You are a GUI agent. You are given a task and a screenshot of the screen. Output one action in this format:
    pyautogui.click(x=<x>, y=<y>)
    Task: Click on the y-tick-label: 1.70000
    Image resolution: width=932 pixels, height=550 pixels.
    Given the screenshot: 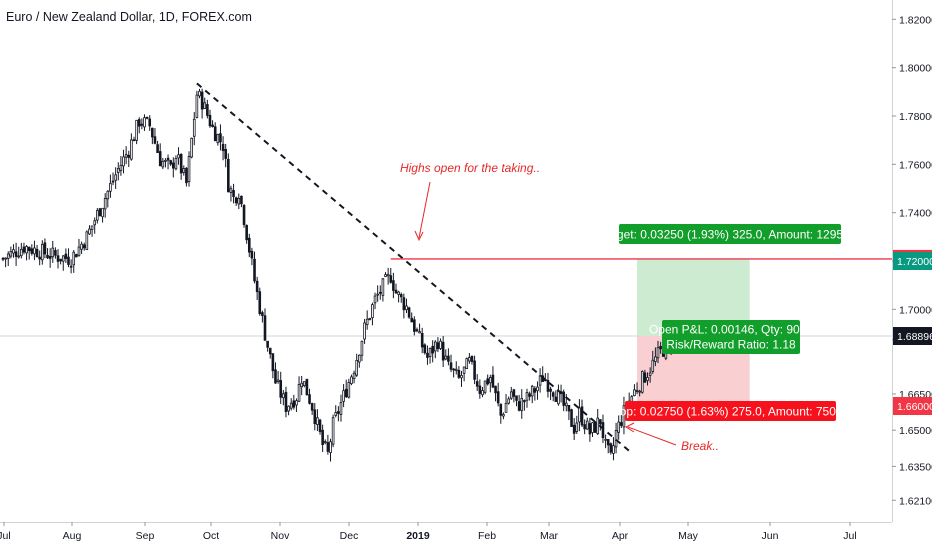 What is the action you would take?
    pyautogui.click(x=915, y=310)
    